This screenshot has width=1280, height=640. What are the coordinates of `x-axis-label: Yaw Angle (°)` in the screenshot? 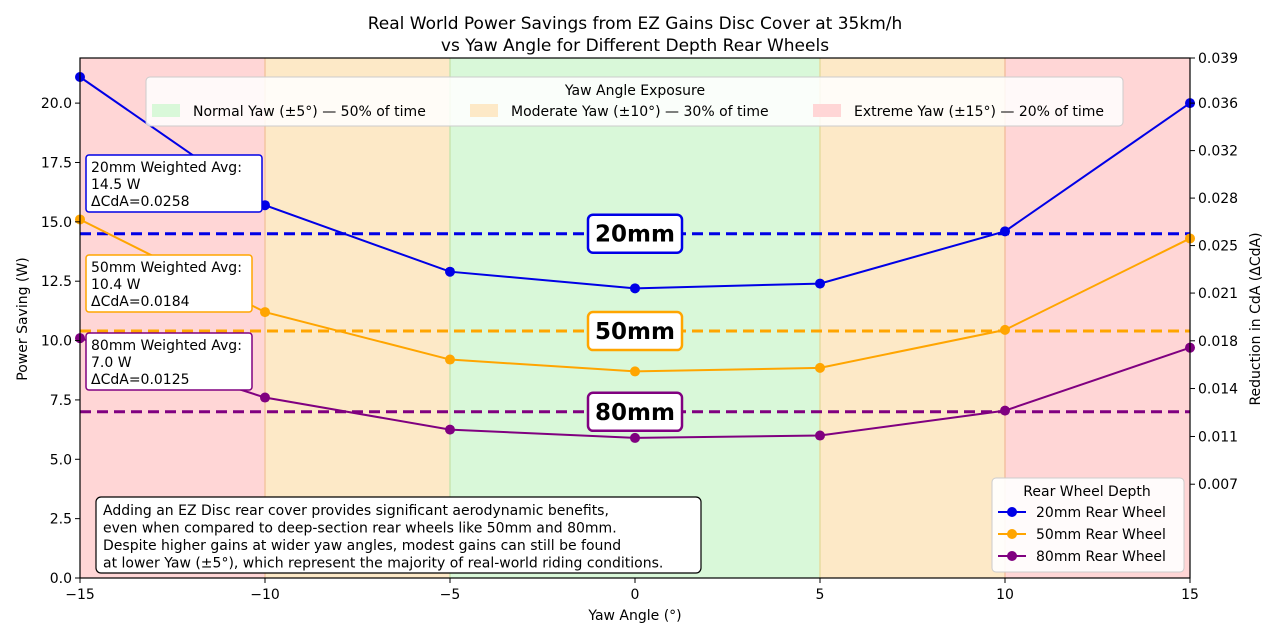 It's located at (634, 616).